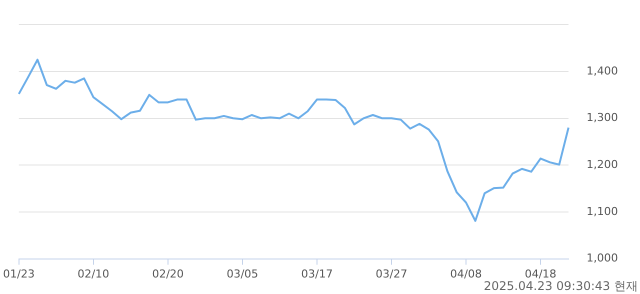  Describe the element at coordinates (19, 273) in the screenshot. I see `x-tick-label: 01/23` at that location.